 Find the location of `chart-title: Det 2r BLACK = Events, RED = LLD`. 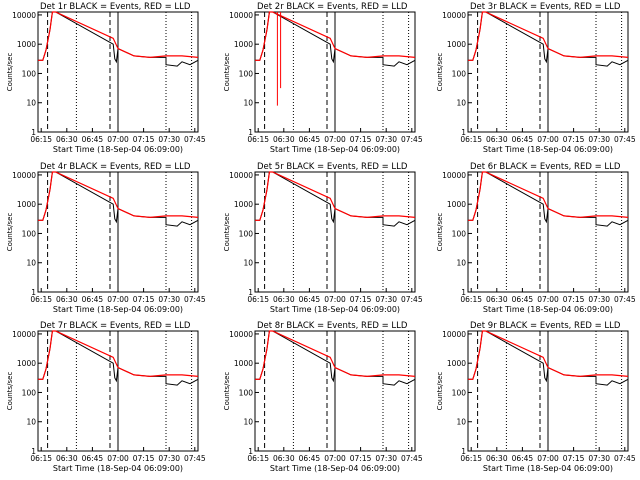

chart-title: Det 2r BLACK = Events, RED = LLD is located at coordinates (332, 7).